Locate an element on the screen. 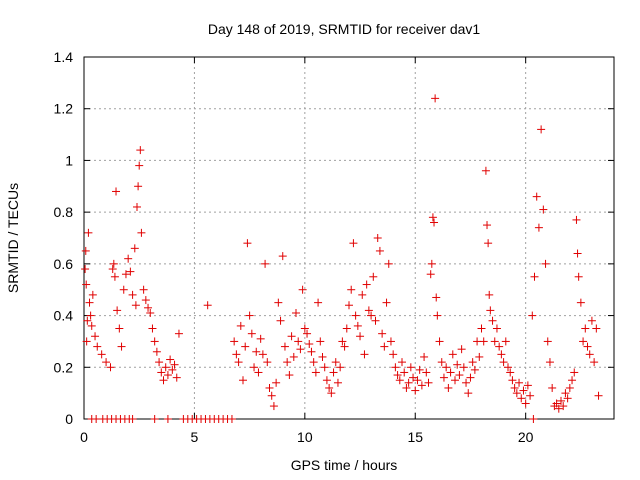 This screenshot has width=640, height=480. y-tick-label: 1.2 is located at coordinates (64, 109).